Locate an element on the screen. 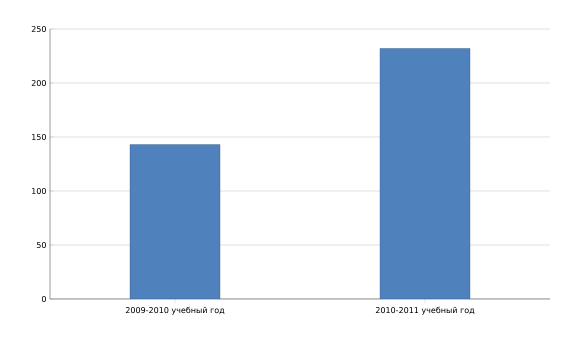 The width and height of the screenshot is (580, 339). y-tick-label: 100 is located at coordinates (39, 191).